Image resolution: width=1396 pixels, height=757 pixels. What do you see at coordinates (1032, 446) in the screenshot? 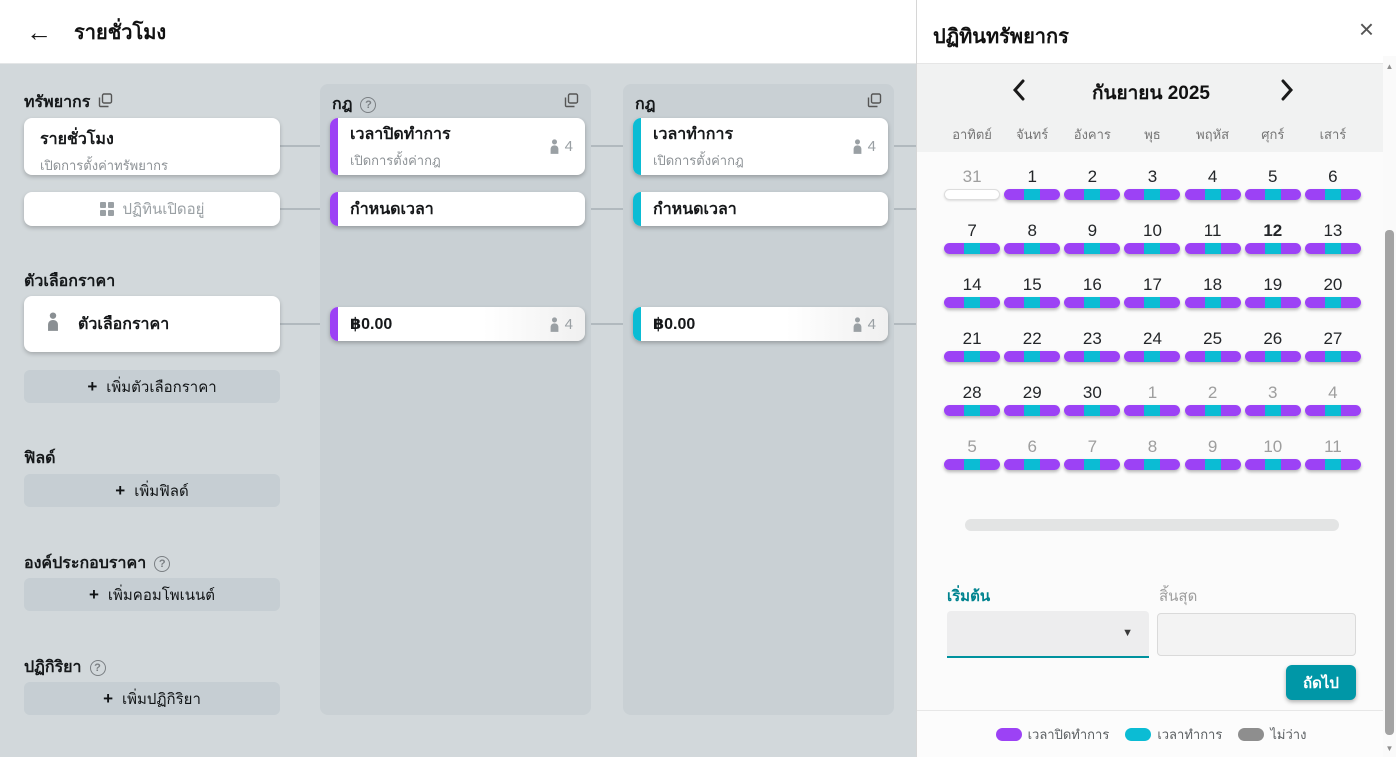
I see `day-number: 6` at bounding box center [1032, 446].